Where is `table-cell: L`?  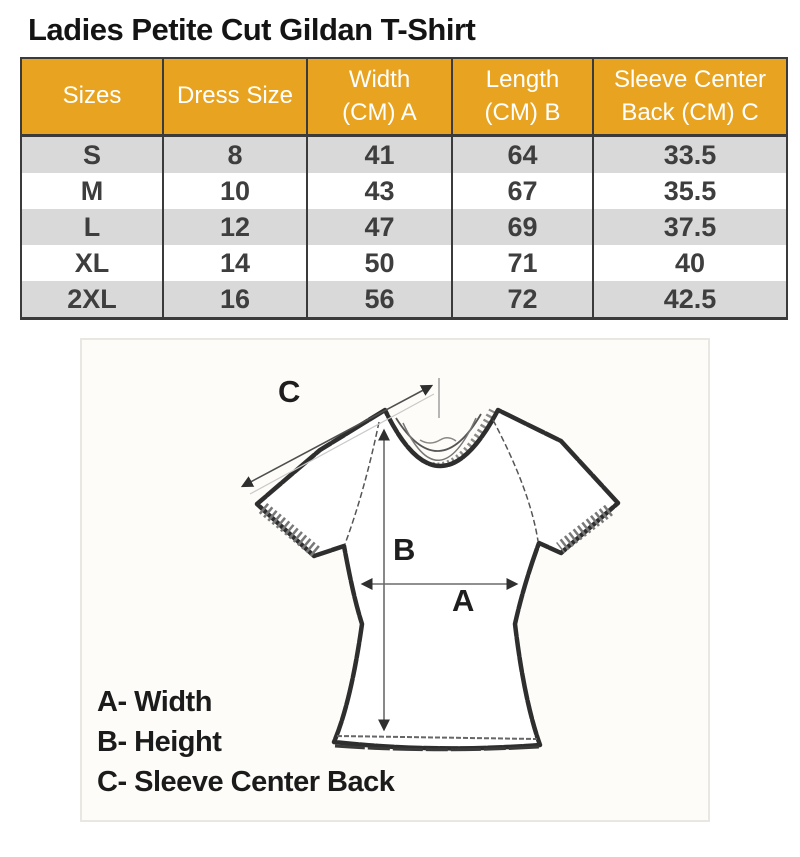 table-cell: L is located at coordinates (92, 227).